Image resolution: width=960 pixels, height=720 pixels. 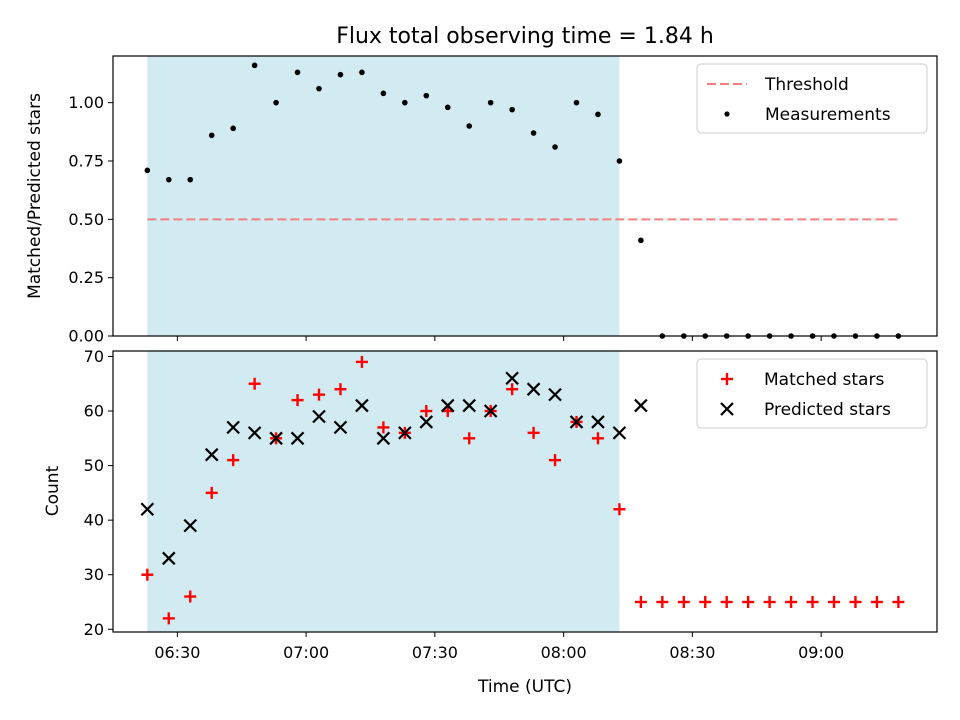 What do you see at coordinates (727, 409) in the screenshot?
I see `legend-predicted-swatch` at bounding box center [727, 409].